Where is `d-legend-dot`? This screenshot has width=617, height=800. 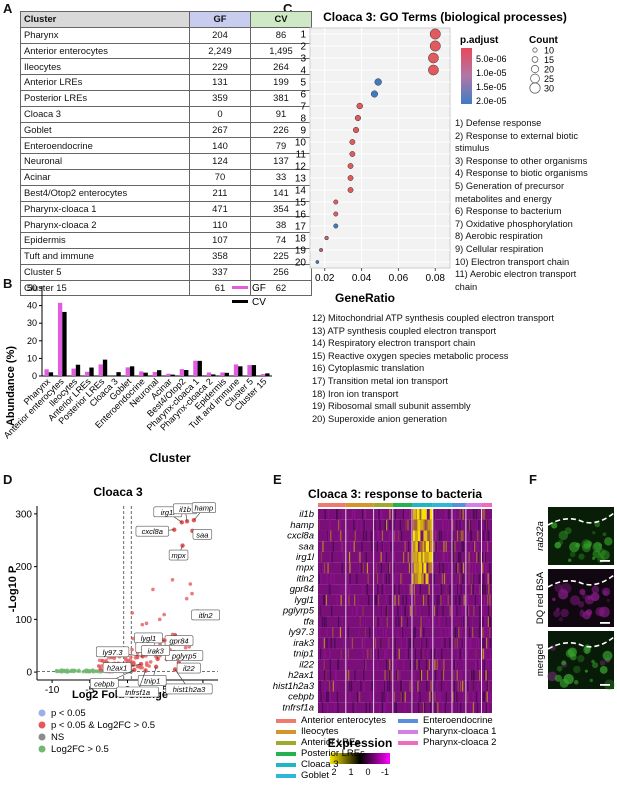
d-legend-dot is located at coordinates (42, 725).